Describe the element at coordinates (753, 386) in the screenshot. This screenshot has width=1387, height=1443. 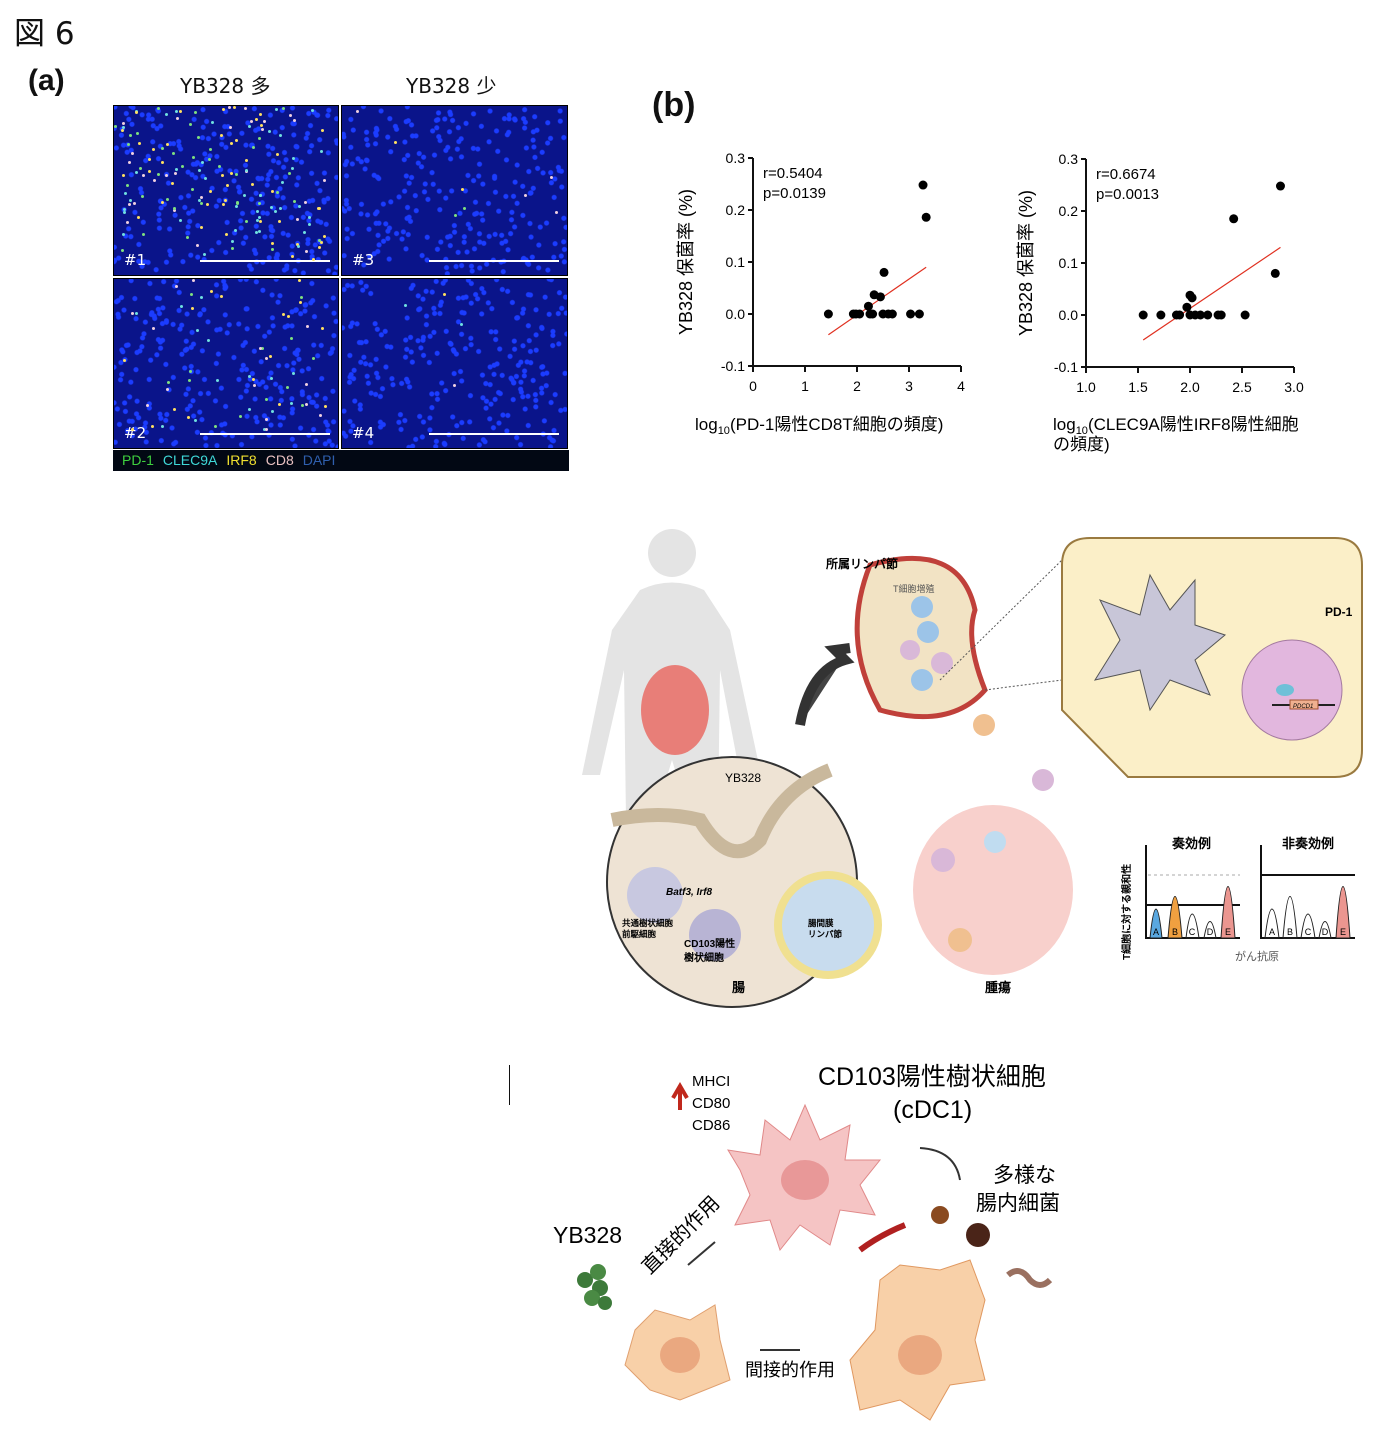
I see `x-tick-label: 0` at that location.